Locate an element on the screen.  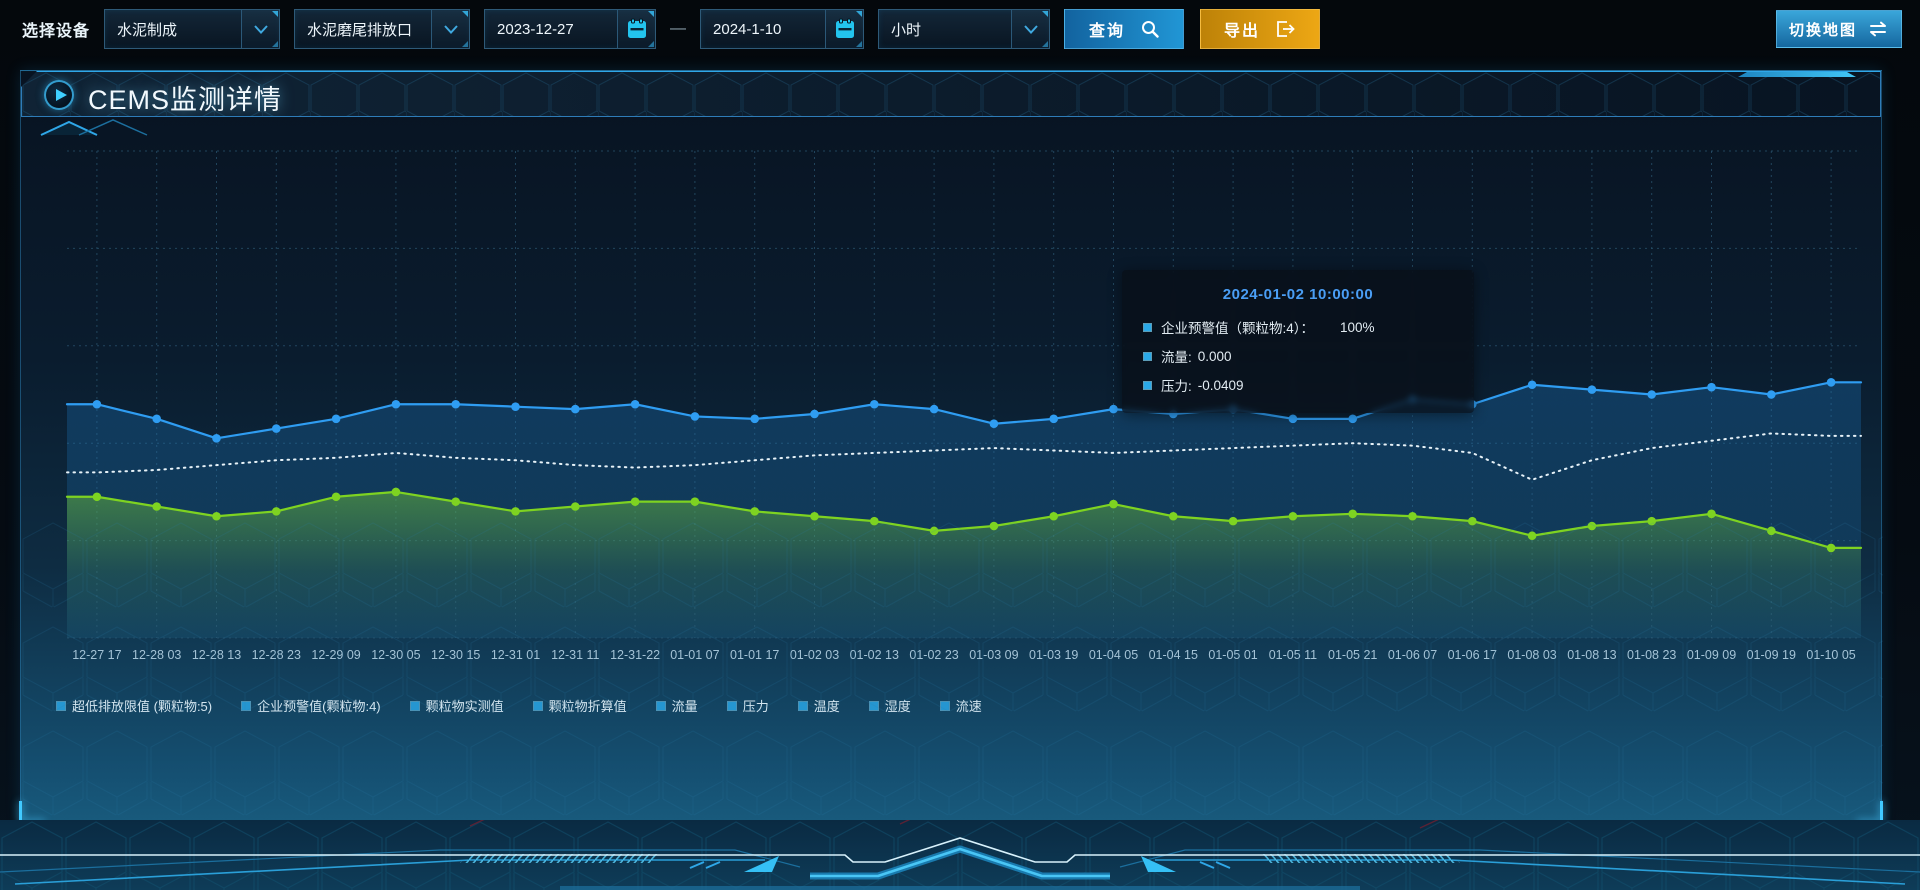
granularity-select: 小时 is located at coordinates (964, 29).